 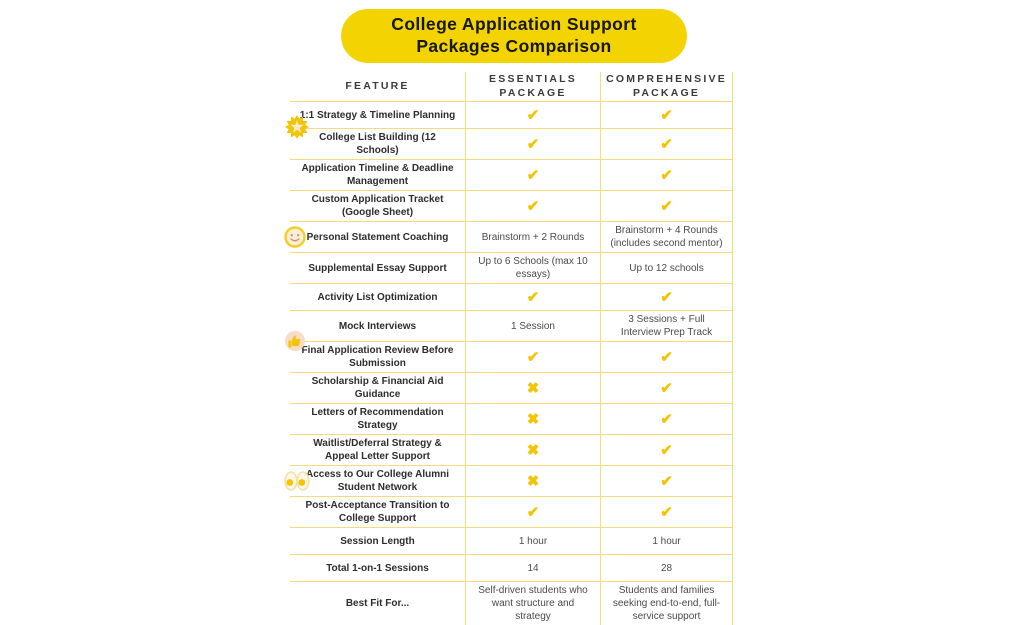 What do you see at coordinates (377, 268) in the screenshot?
I see `feature-cell: Supplemental Essay Support` at bounding box center [377, 268].